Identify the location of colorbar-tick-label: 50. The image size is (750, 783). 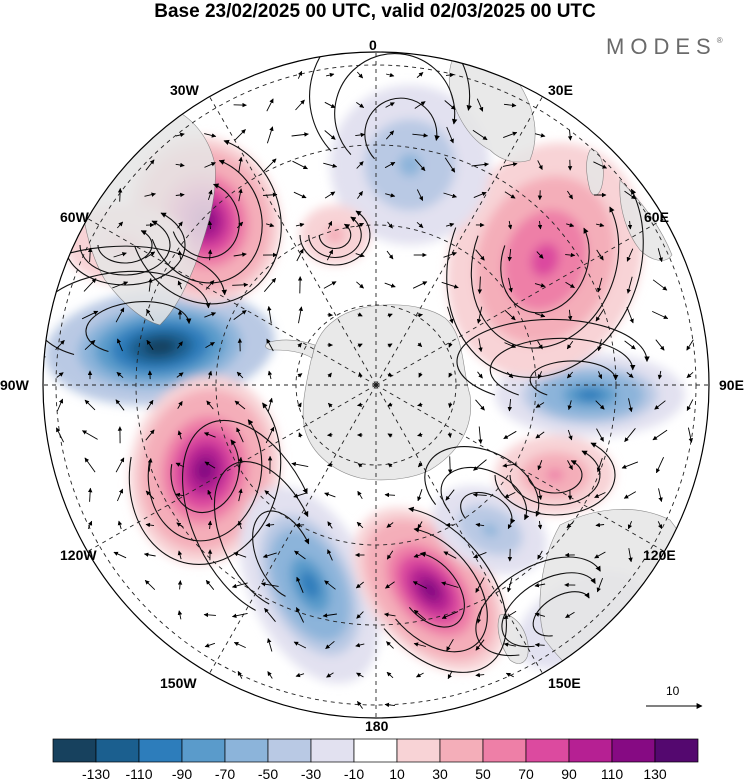
(483, 774).